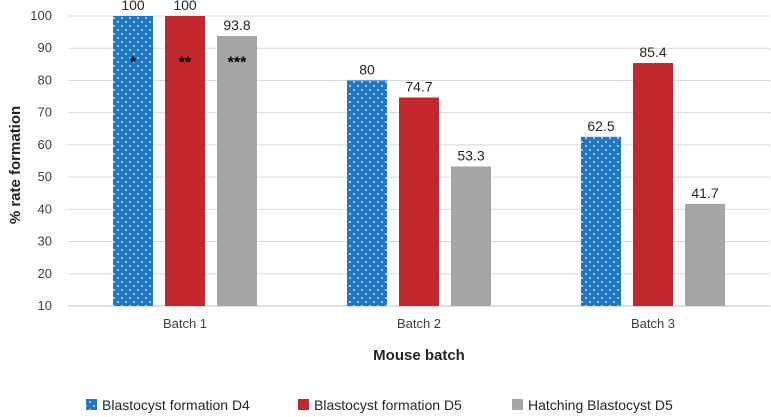  Describe the element at coordinates (388, 405) in the screenshot. I see `legend-label: Blastocyst formation D5` at that location.